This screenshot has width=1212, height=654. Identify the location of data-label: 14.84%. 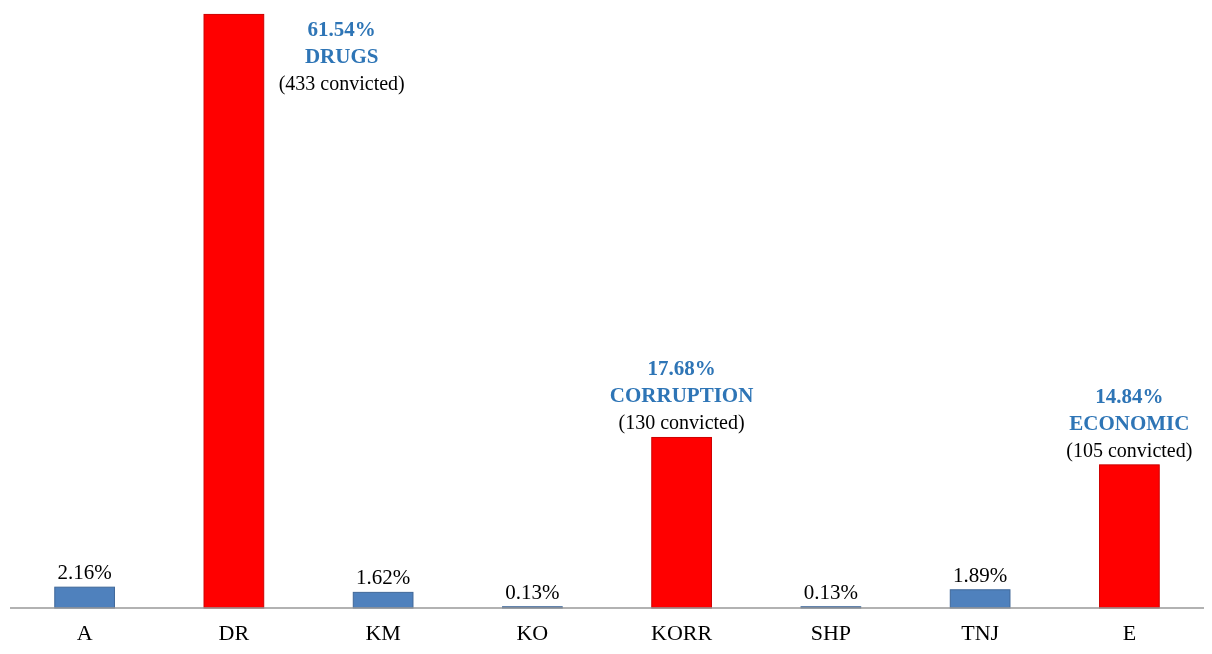
(1129, 395).